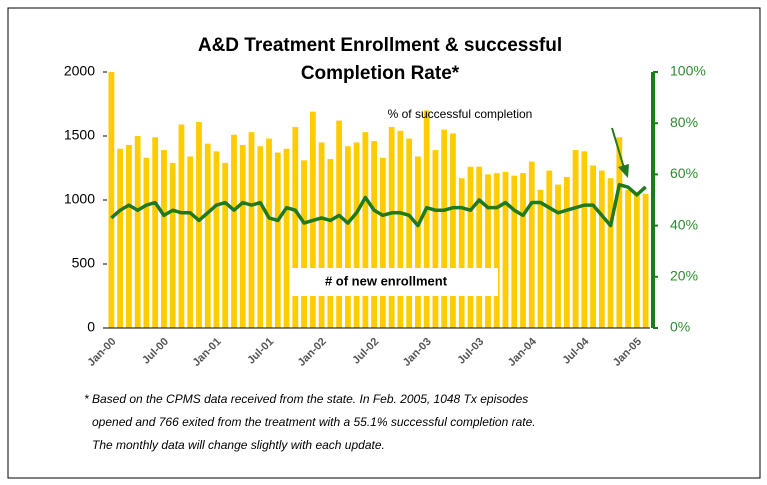 This screenshot has height=485, width=767. Describe the element at coordinates (684, 276) in the screenshot. I see `y2-tick-label: 20%` at that location.